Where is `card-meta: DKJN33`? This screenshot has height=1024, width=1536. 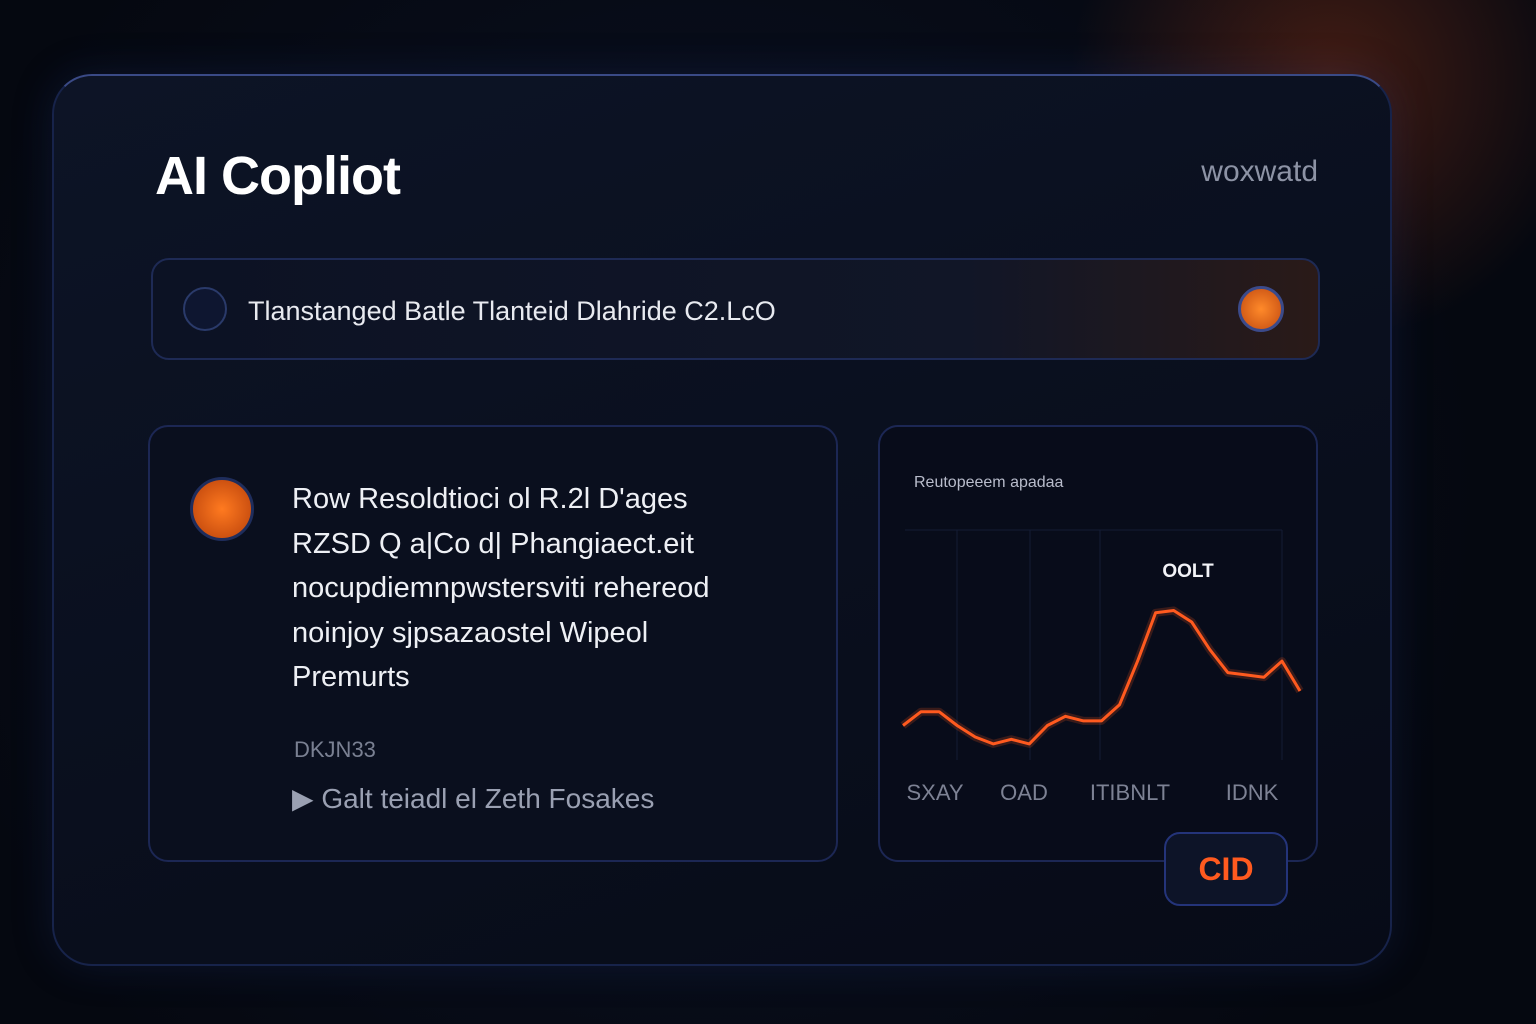
card-meta: DKJN33 is located at coordinates (335, 749).